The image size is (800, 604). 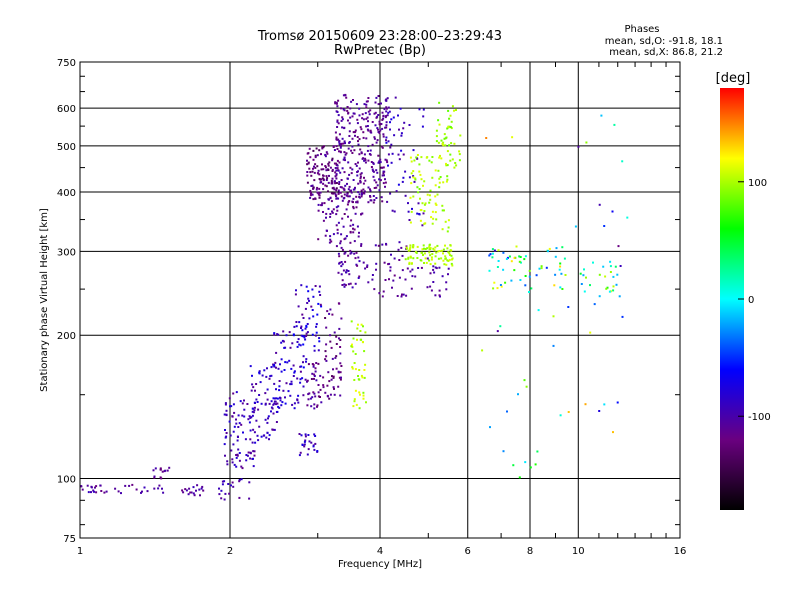 I want to click on stats-line-x: mean, sd,X: 86.8, 21.2, so click(x=666, y=52).